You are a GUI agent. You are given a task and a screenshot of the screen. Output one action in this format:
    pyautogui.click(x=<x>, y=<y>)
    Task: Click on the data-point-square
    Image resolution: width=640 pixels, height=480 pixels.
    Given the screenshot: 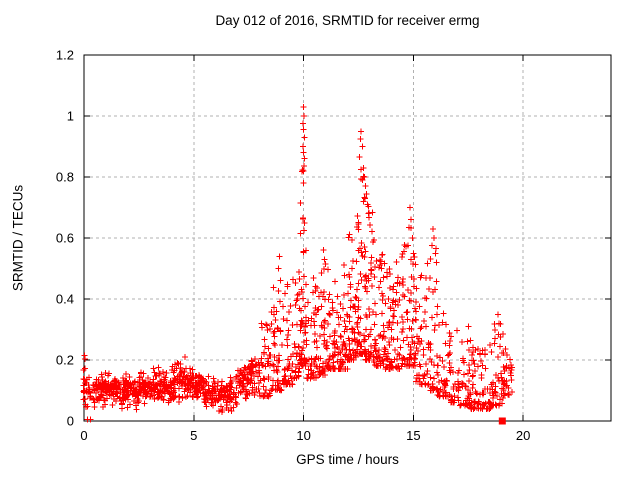 What is the action you would take?
    pyautogui.click(x=502, y=421)
    